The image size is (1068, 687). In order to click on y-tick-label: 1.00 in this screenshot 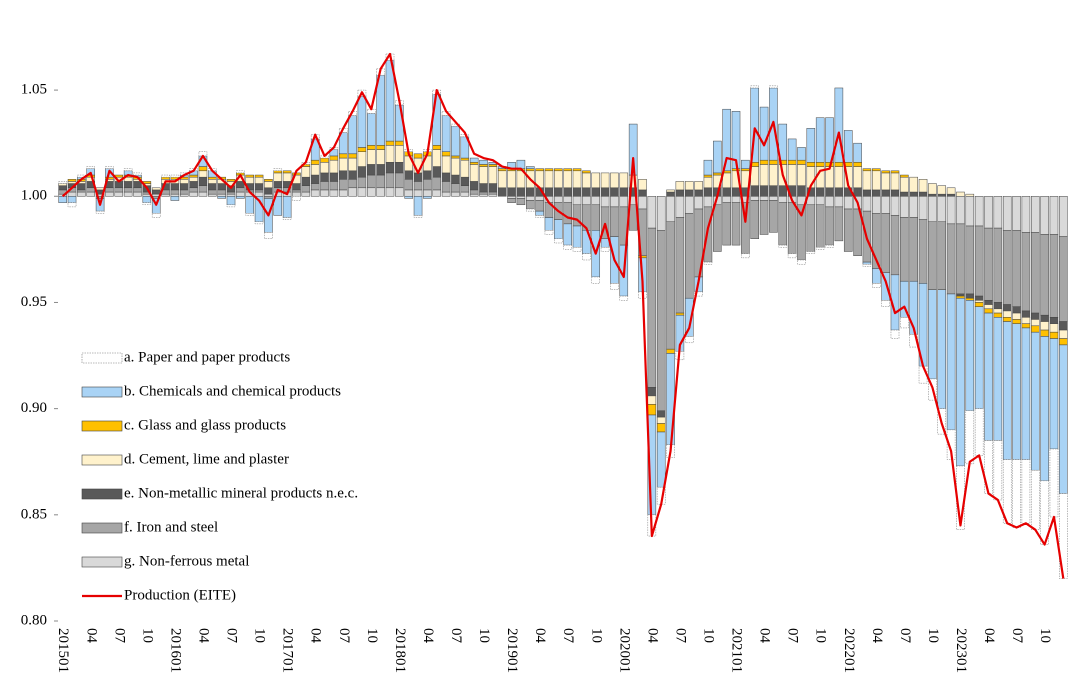, I will do `click(34, 196)`.